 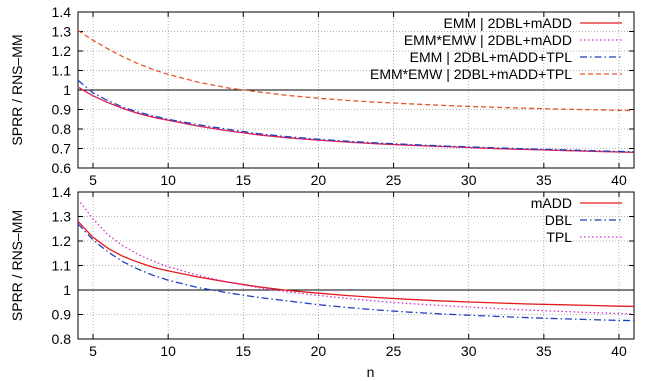 I want to click on legend-label: DBL, so click(x=558, y=220).